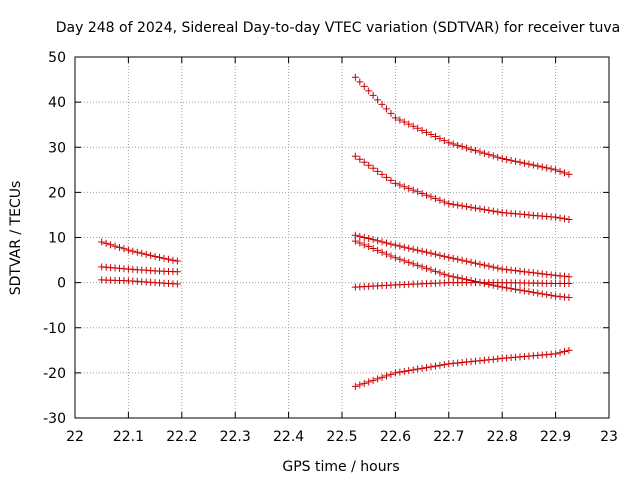 This screenshot has width=640, height=480. What do you see at coordinates (462, 125) in the screenshot?
I see `series-s4` at bounding box center [462, 125].